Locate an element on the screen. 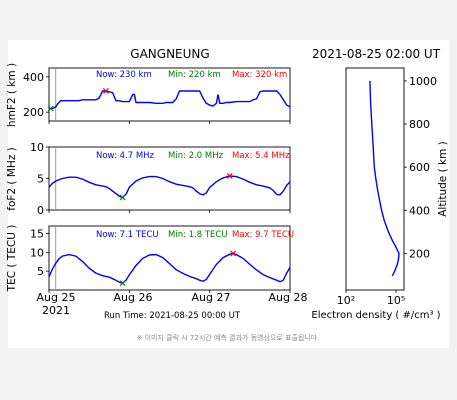  tec-min-marker is located at coordinates (122, 283).